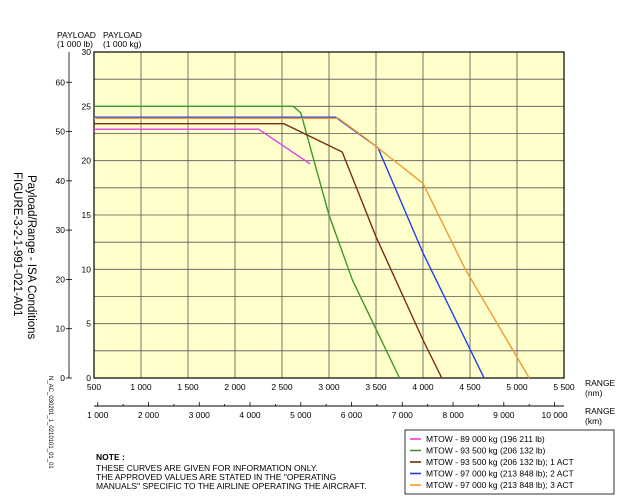  Describe the element at coordinates (500, 485) in the screenshot. I see `legend-label-5: MTOW - 97 000 kg (213 848 lb); 3 ACT` at that location.